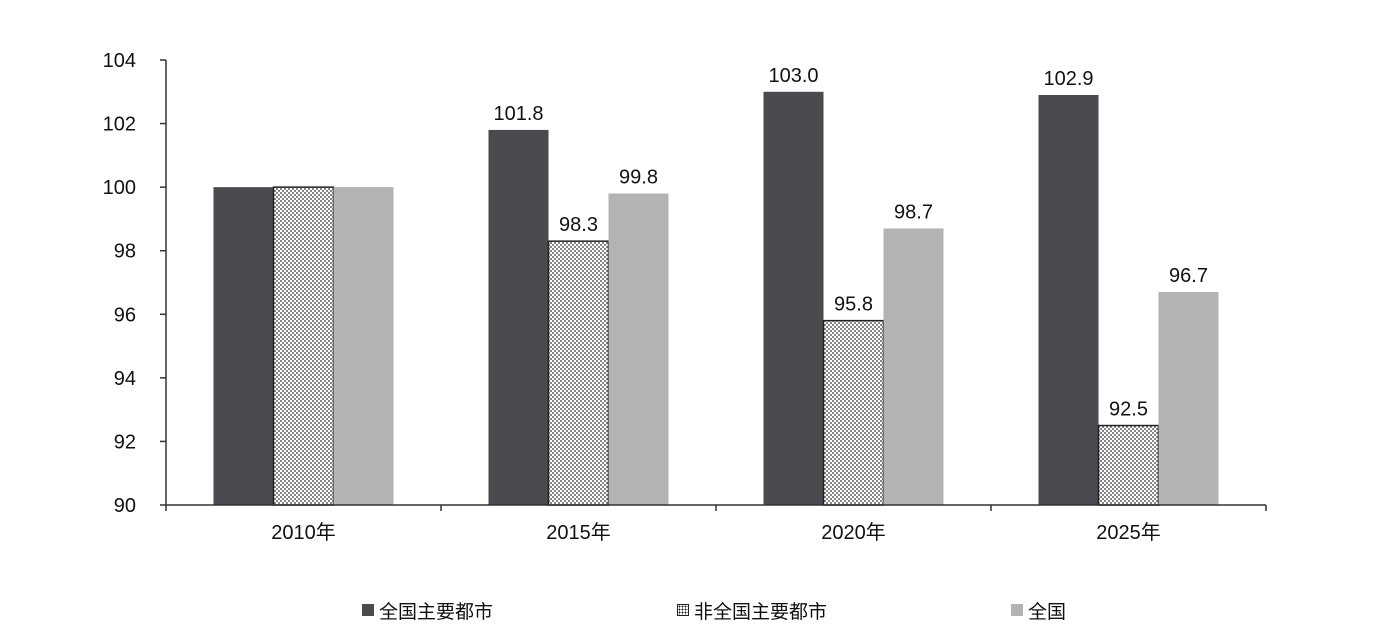  Describe the element at coordinates (853, 532) in the screenshot. I see `x-tick-label-2: 2020年` at that location.